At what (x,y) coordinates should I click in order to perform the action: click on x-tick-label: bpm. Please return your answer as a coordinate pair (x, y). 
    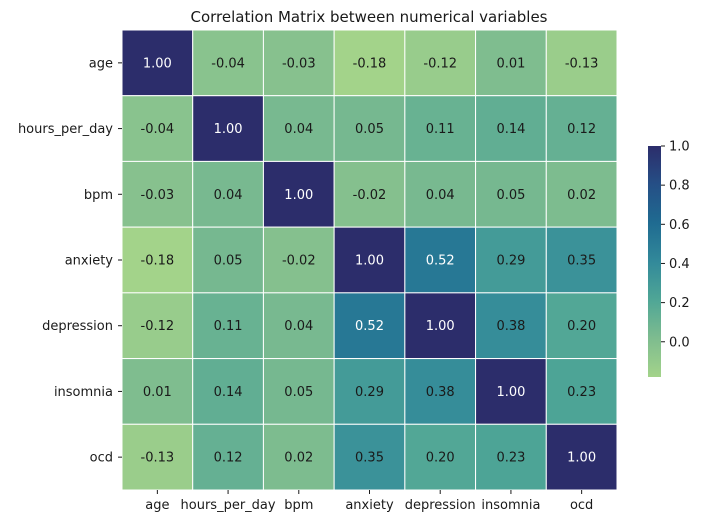
    Looking at the image, I should click on (298, 505).